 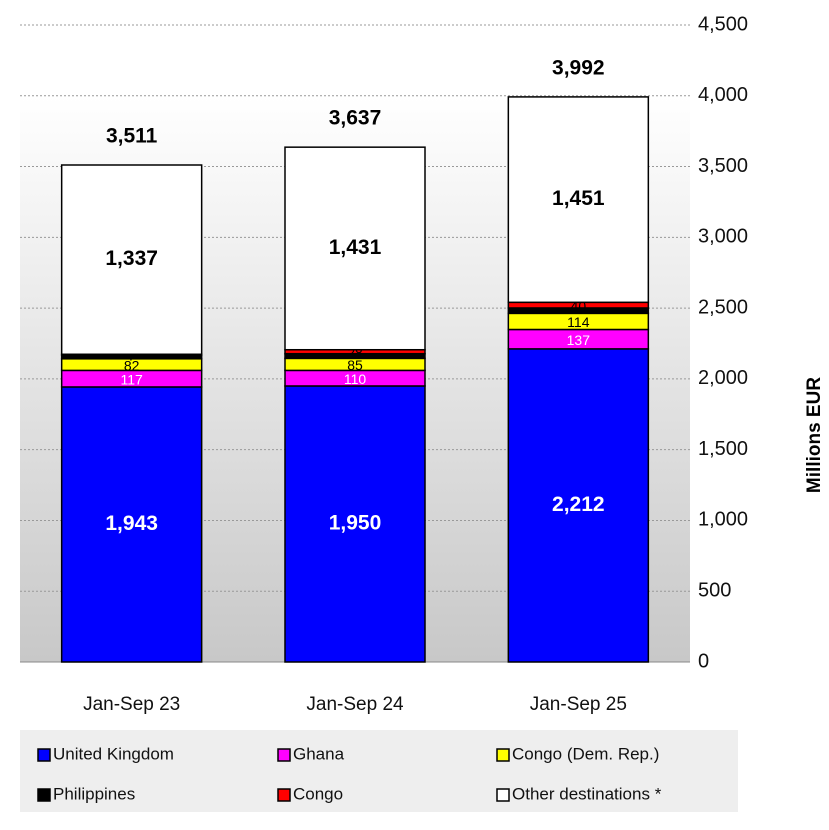 I want to click on y-tick-label: 3,500, so click(x=723, y=166).